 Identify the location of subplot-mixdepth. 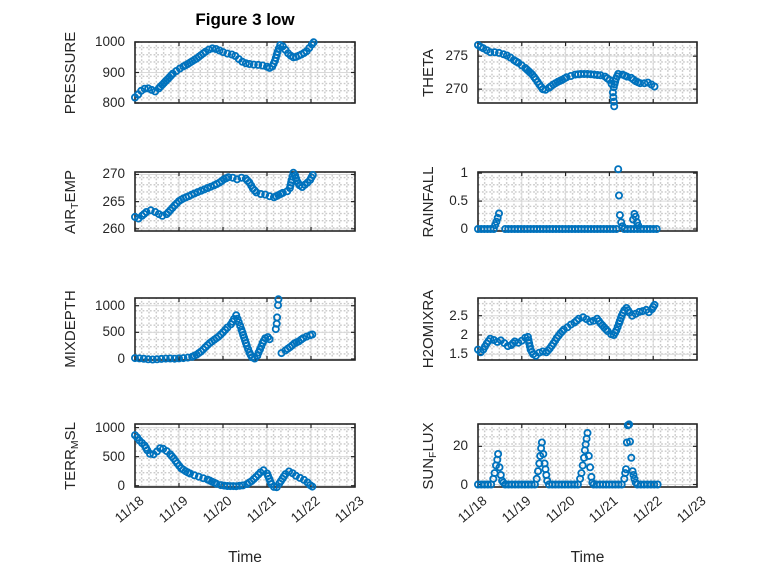
(243, 329).